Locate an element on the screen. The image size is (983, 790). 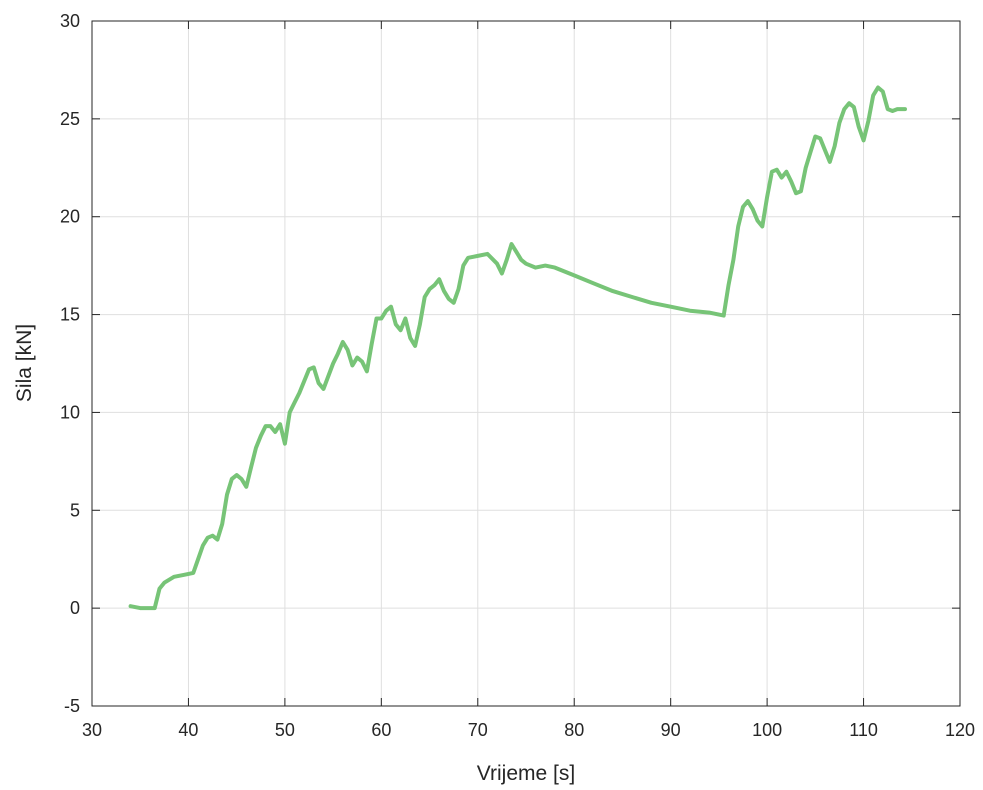
y-tick-label: 5 is located at coordinates (75, 510).